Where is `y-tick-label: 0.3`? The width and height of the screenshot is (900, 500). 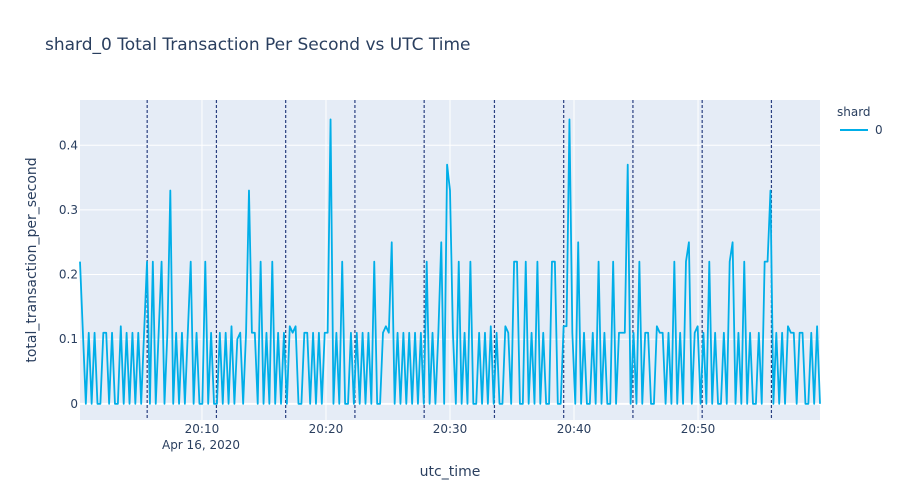 y-tick-label: 0.3 is located at coordinates (68, 210).